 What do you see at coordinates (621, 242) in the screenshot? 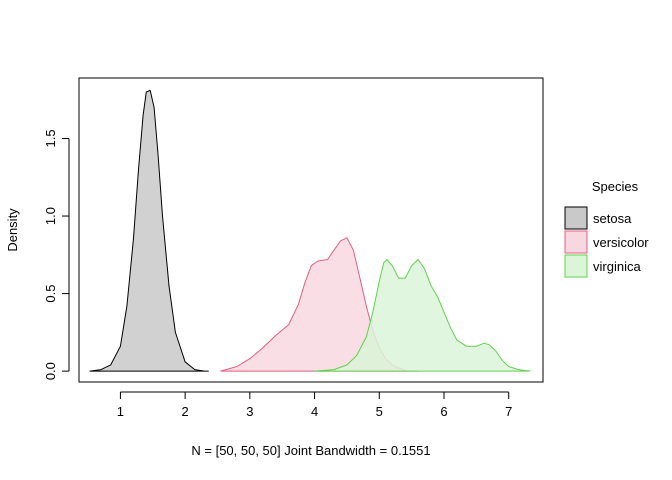
I see `legend-label-versicolor: versicolor` at bounding box center [621, 242].